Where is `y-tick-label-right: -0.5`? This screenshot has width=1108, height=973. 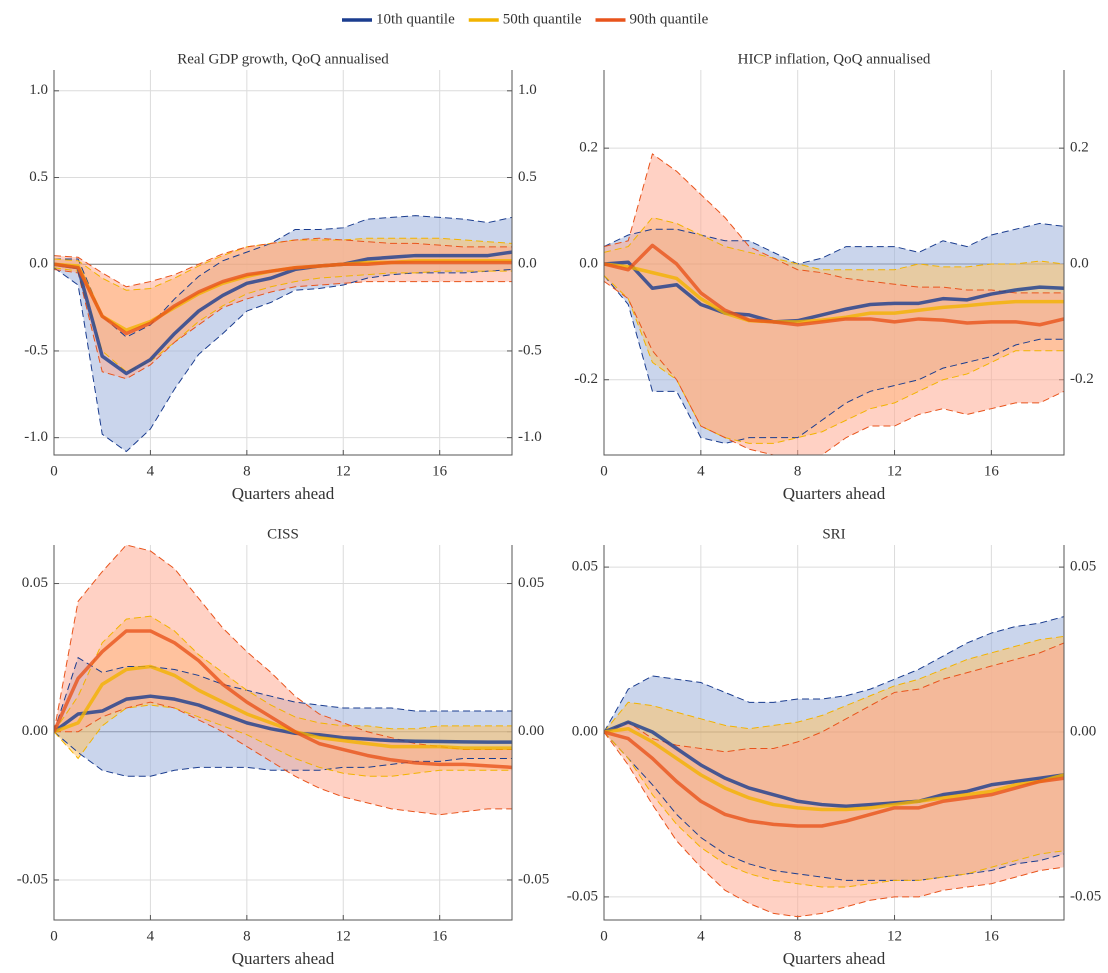 y-tick-label-right: -0.5 is located at coordinates (530, 350).